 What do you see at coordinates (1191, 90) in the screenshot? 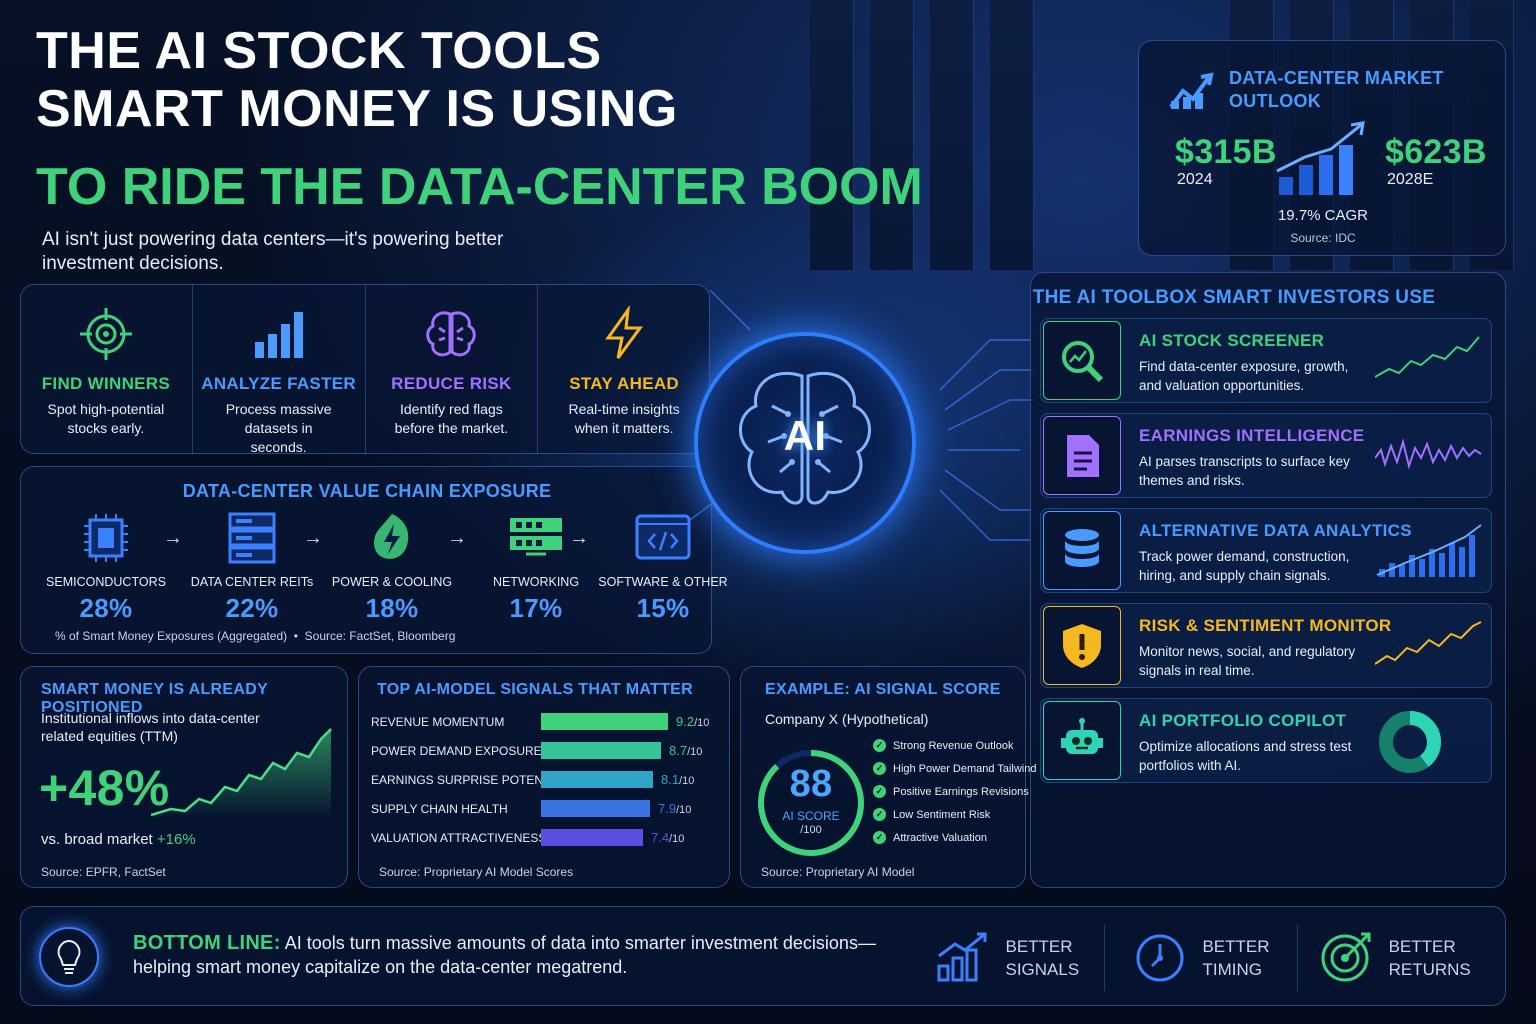
I see `trend-chart-icon` at bounding box center [1191, 90].